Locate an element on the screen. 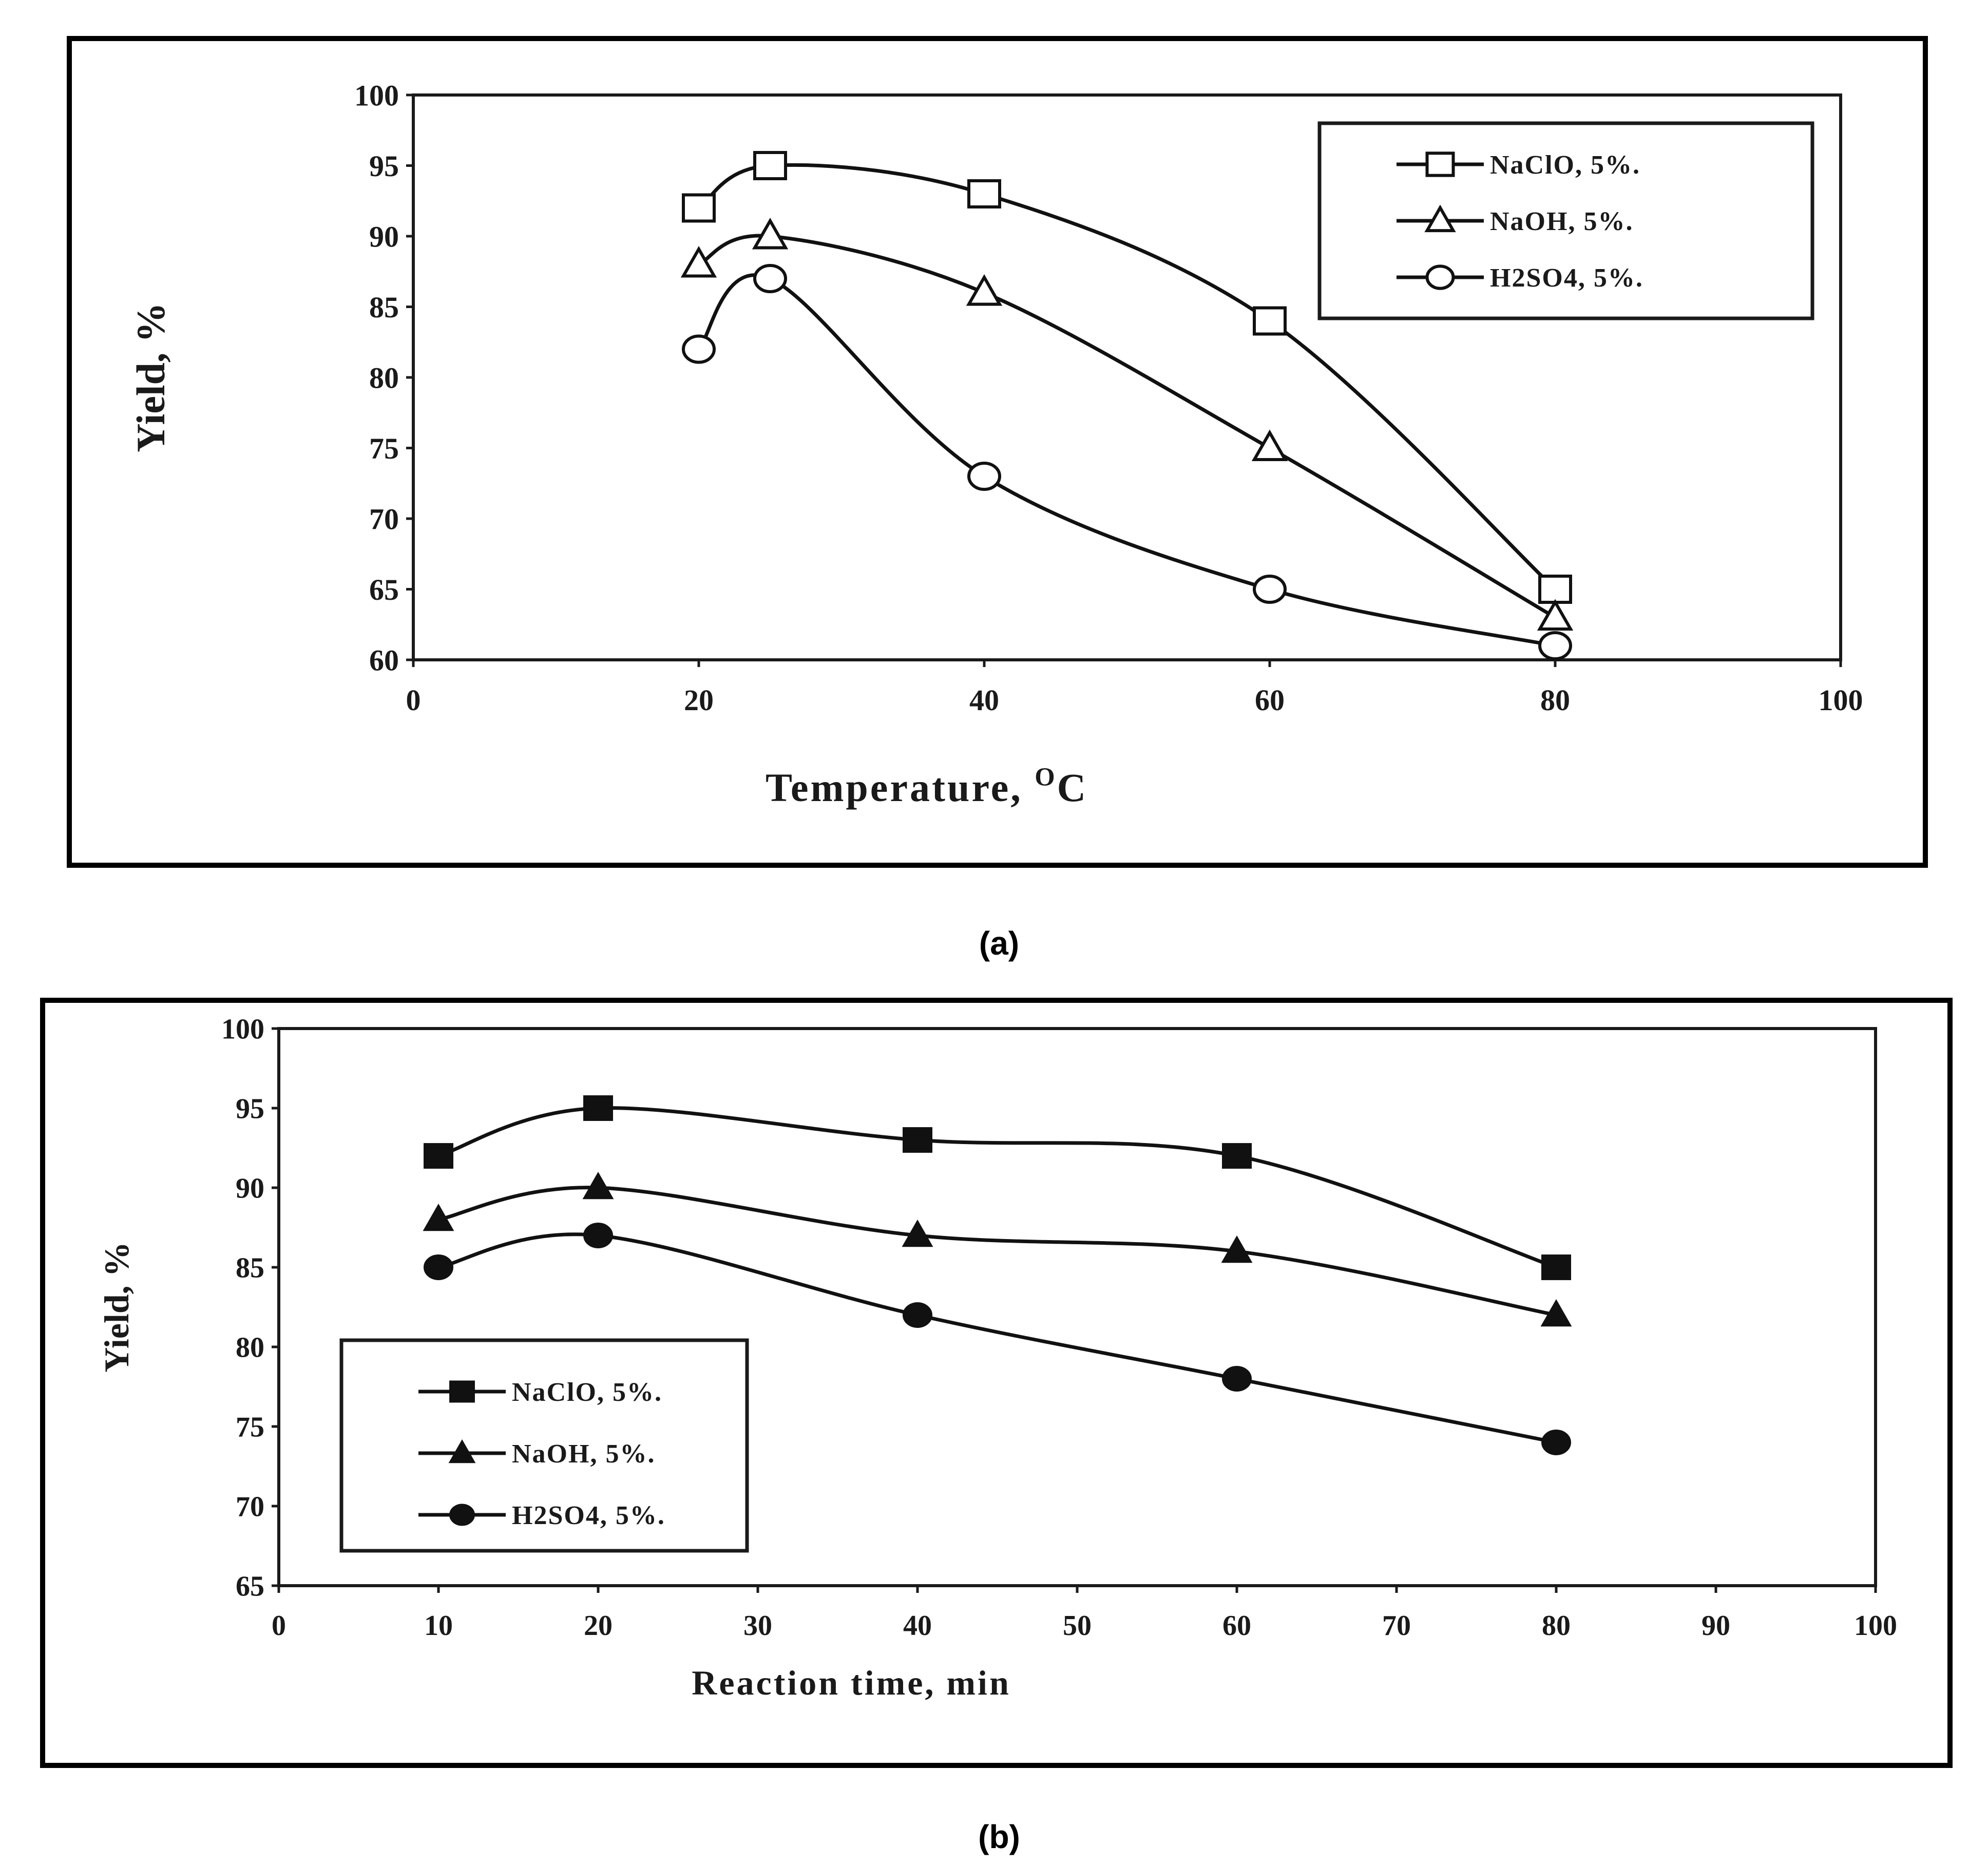  legend-box is located at coordinates (544, 1445).